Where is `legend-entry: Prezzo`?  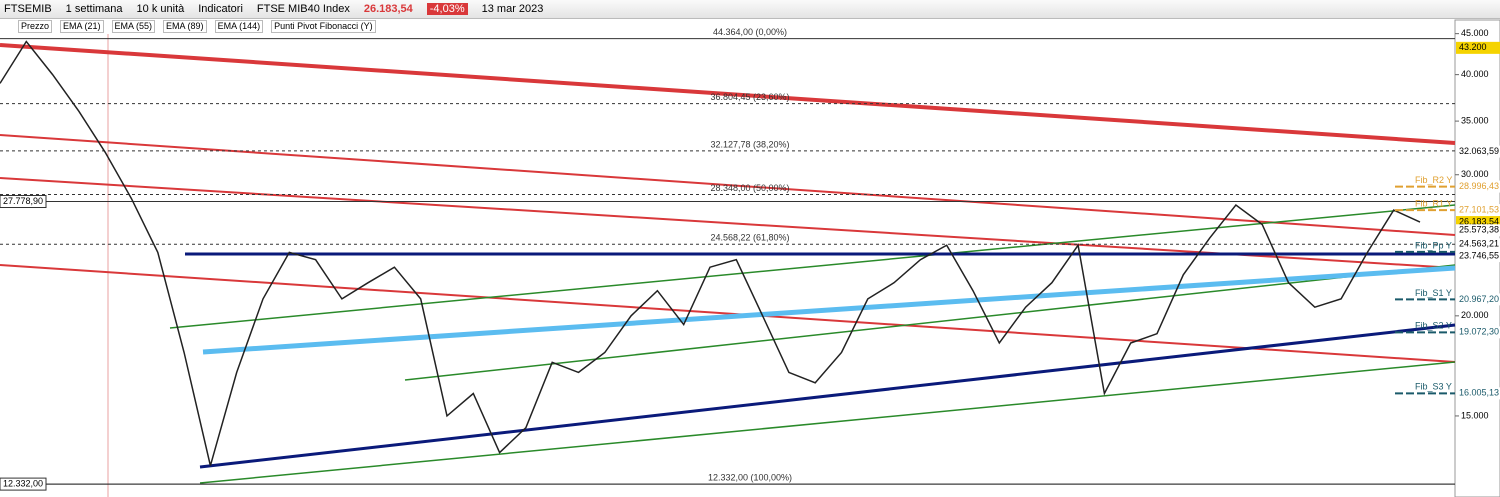
legend-entry: Prezzo is located at coordinates (35, 26).